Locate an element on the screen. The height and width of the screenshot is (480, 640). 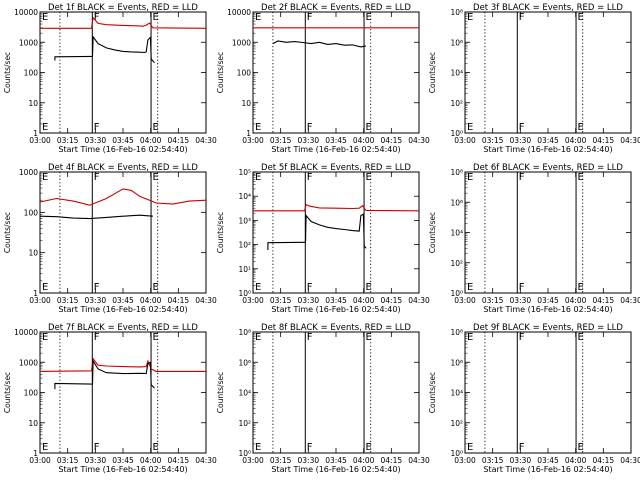
y-tick-label: 1000 is located at coordinates (28, 172).